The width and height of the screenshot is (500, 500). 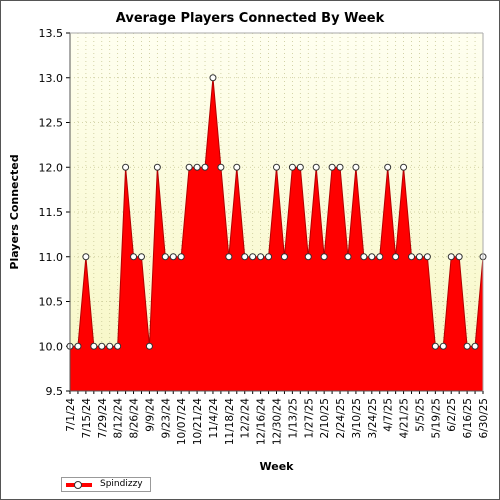 I want to click on legend-label-spindizzy: Spindizzy, so click(x=121, y=484).